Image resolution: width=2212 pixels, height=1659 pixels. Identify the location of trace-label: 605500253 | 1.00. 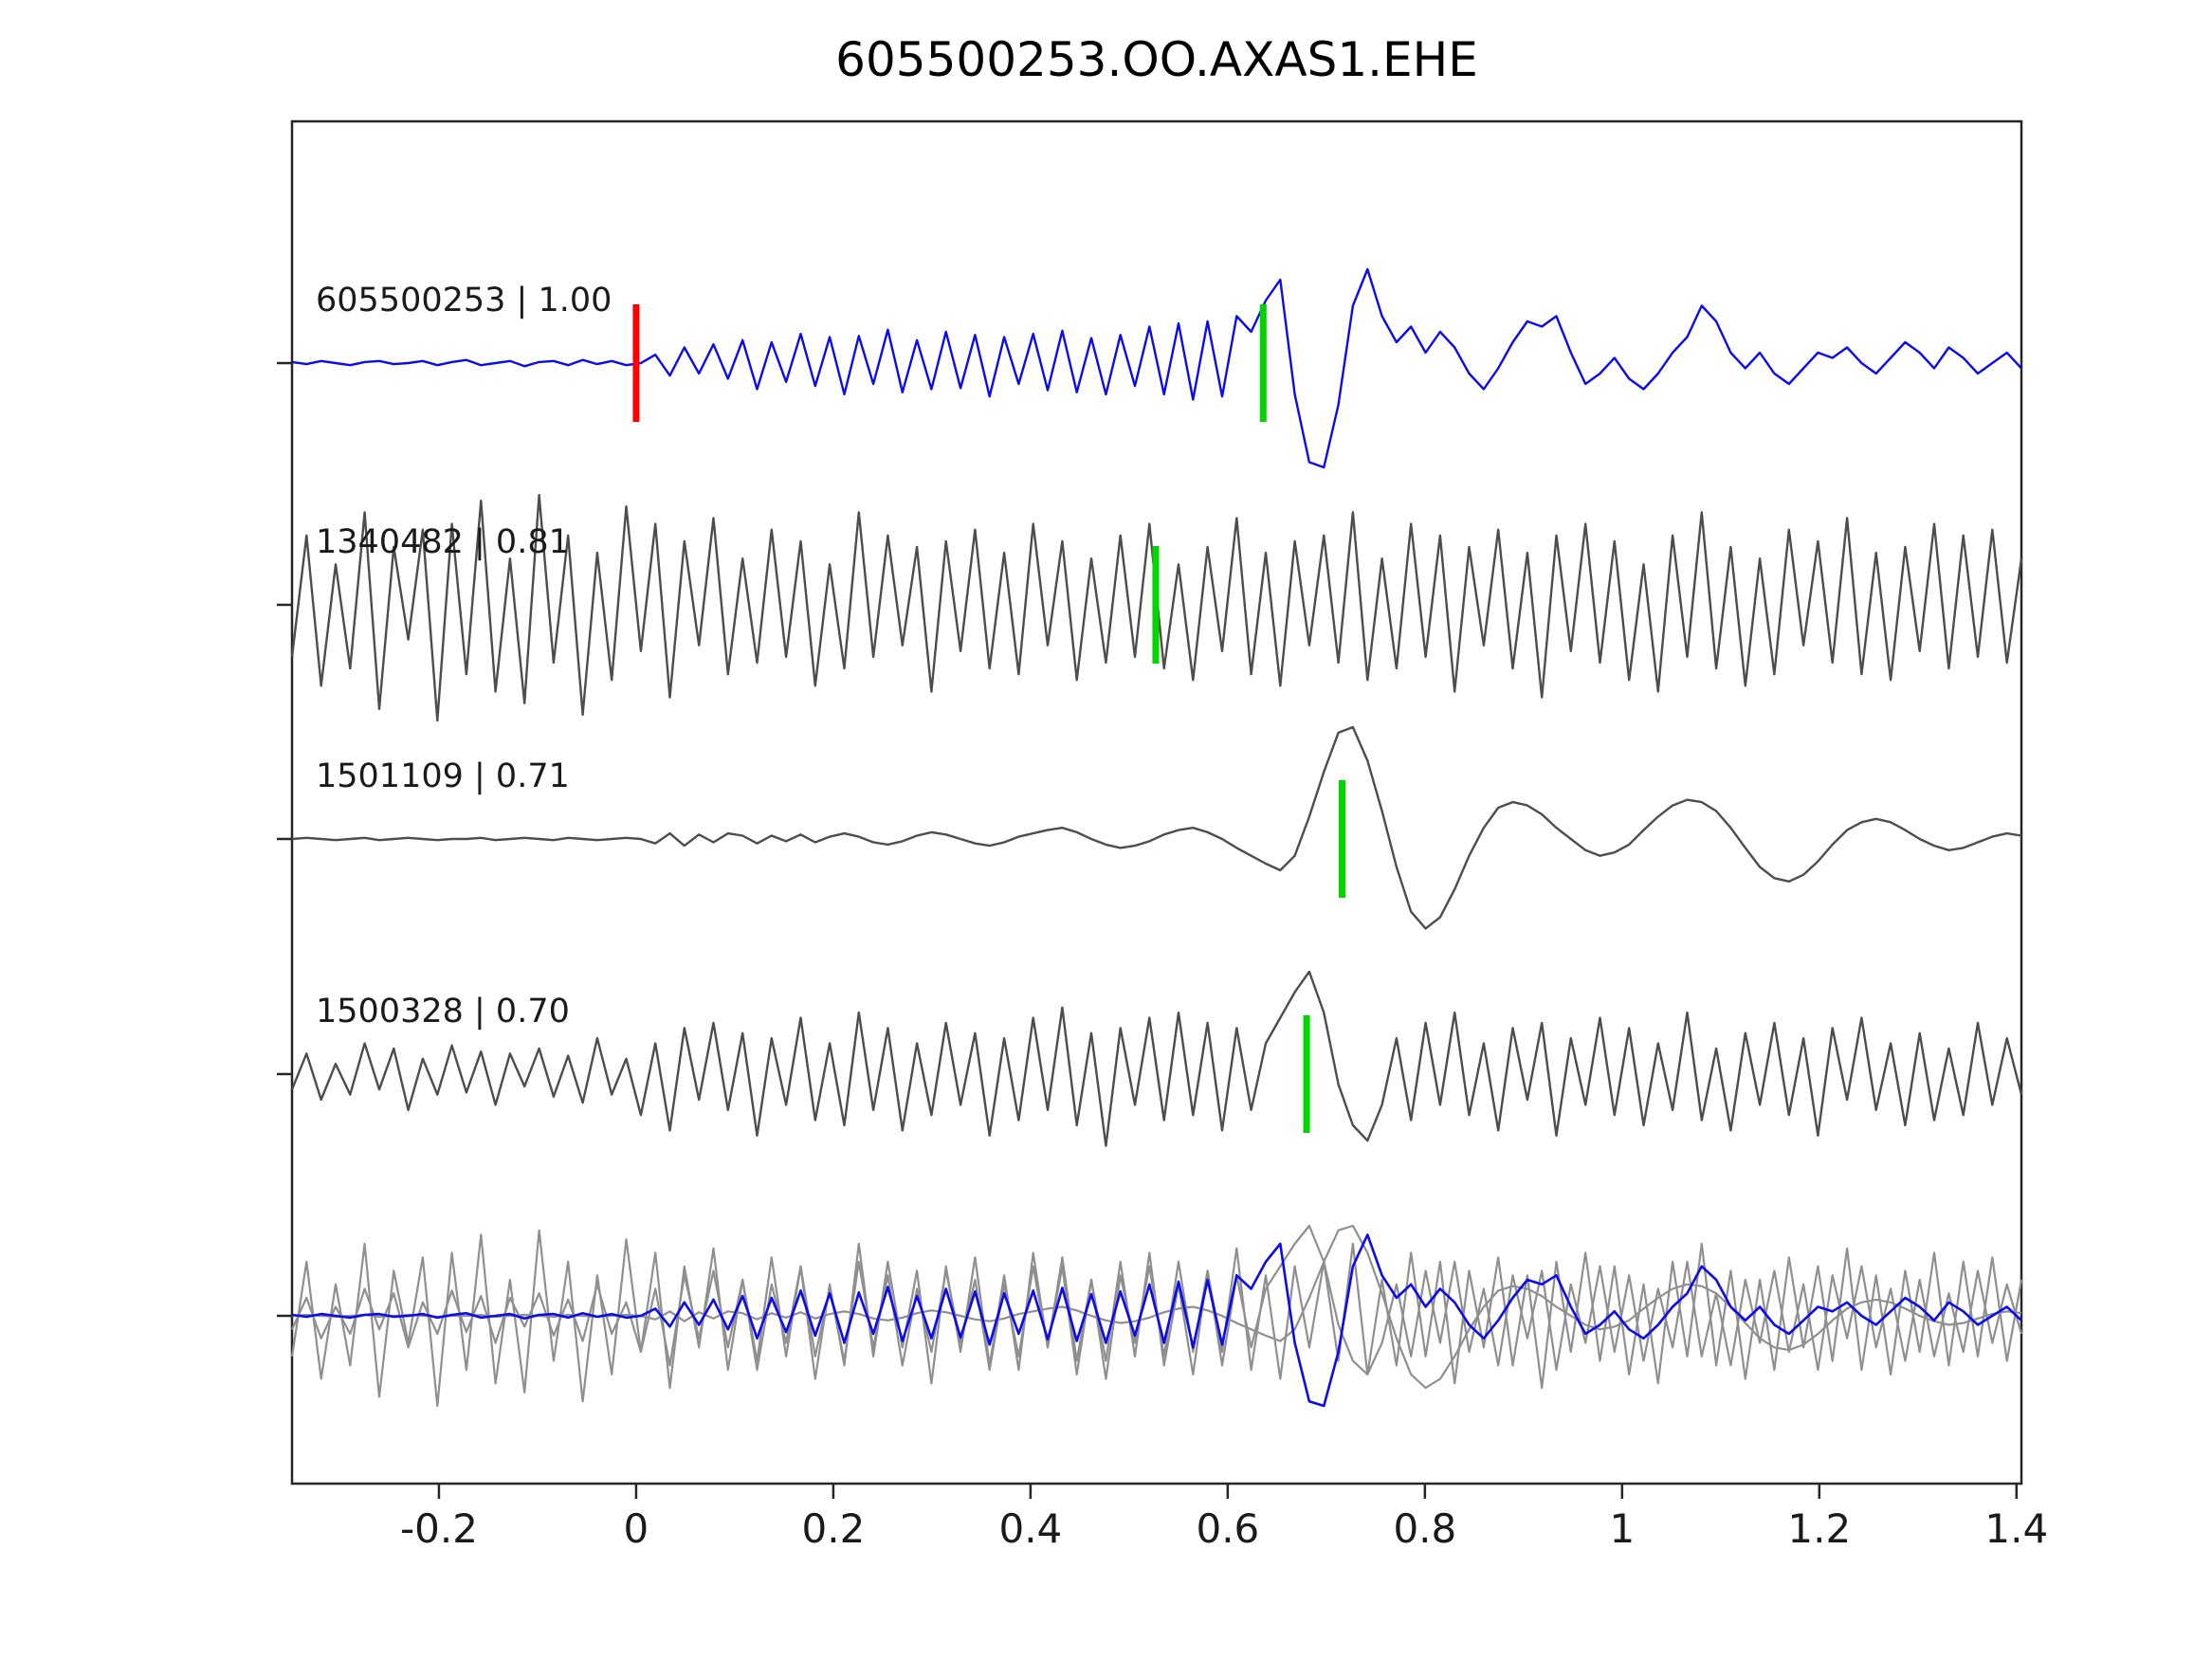
(464, 300).